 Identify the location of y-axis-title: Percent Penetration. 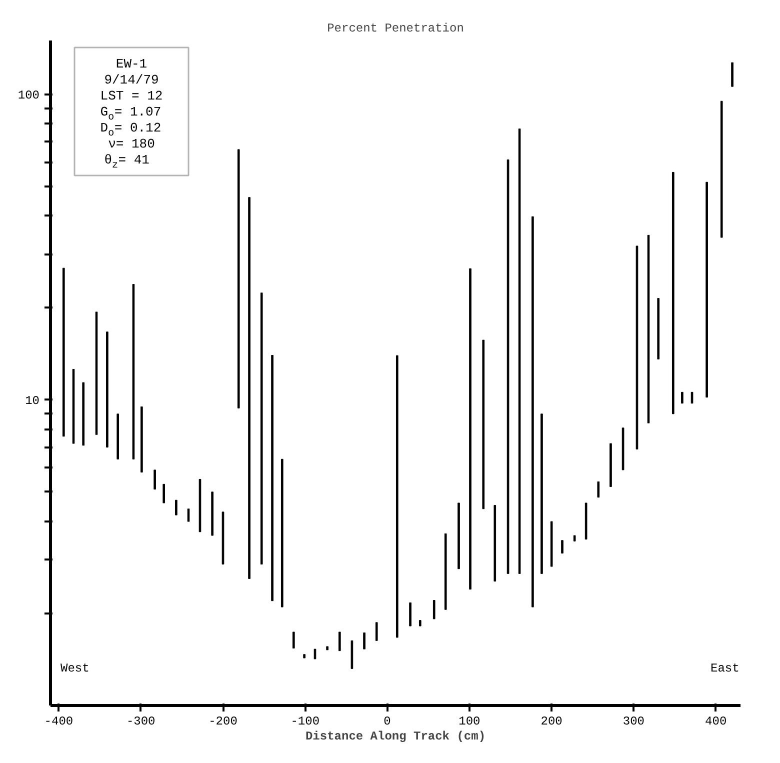
(395, 29).